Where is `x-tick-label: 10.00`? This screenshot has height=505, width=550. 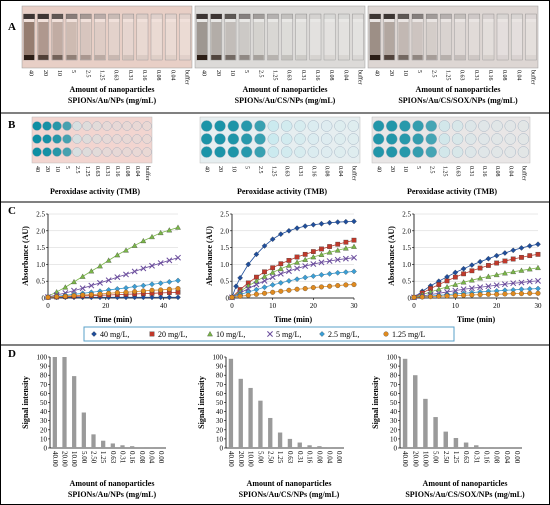 x-tick-label: 10.00 is located at coordinates (251, 459).